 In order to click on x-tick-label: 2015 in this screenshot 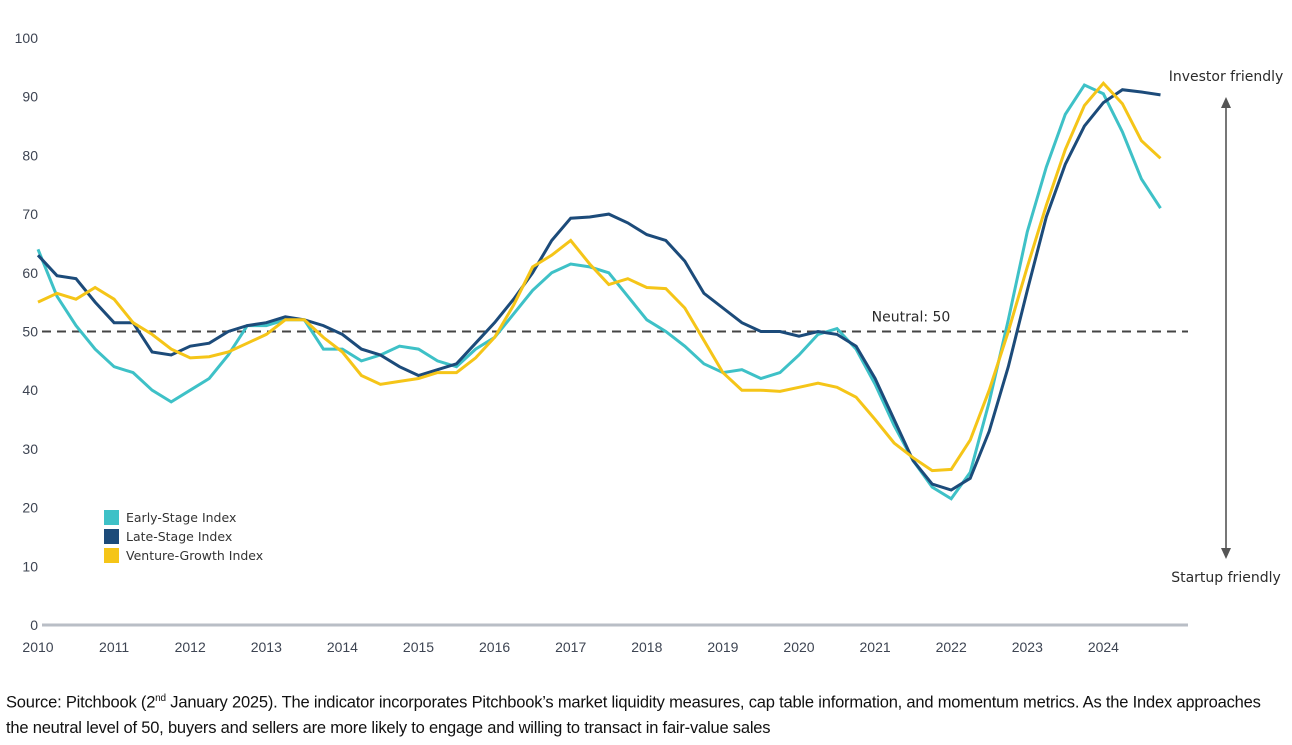, I will do `click(418, 647)`.